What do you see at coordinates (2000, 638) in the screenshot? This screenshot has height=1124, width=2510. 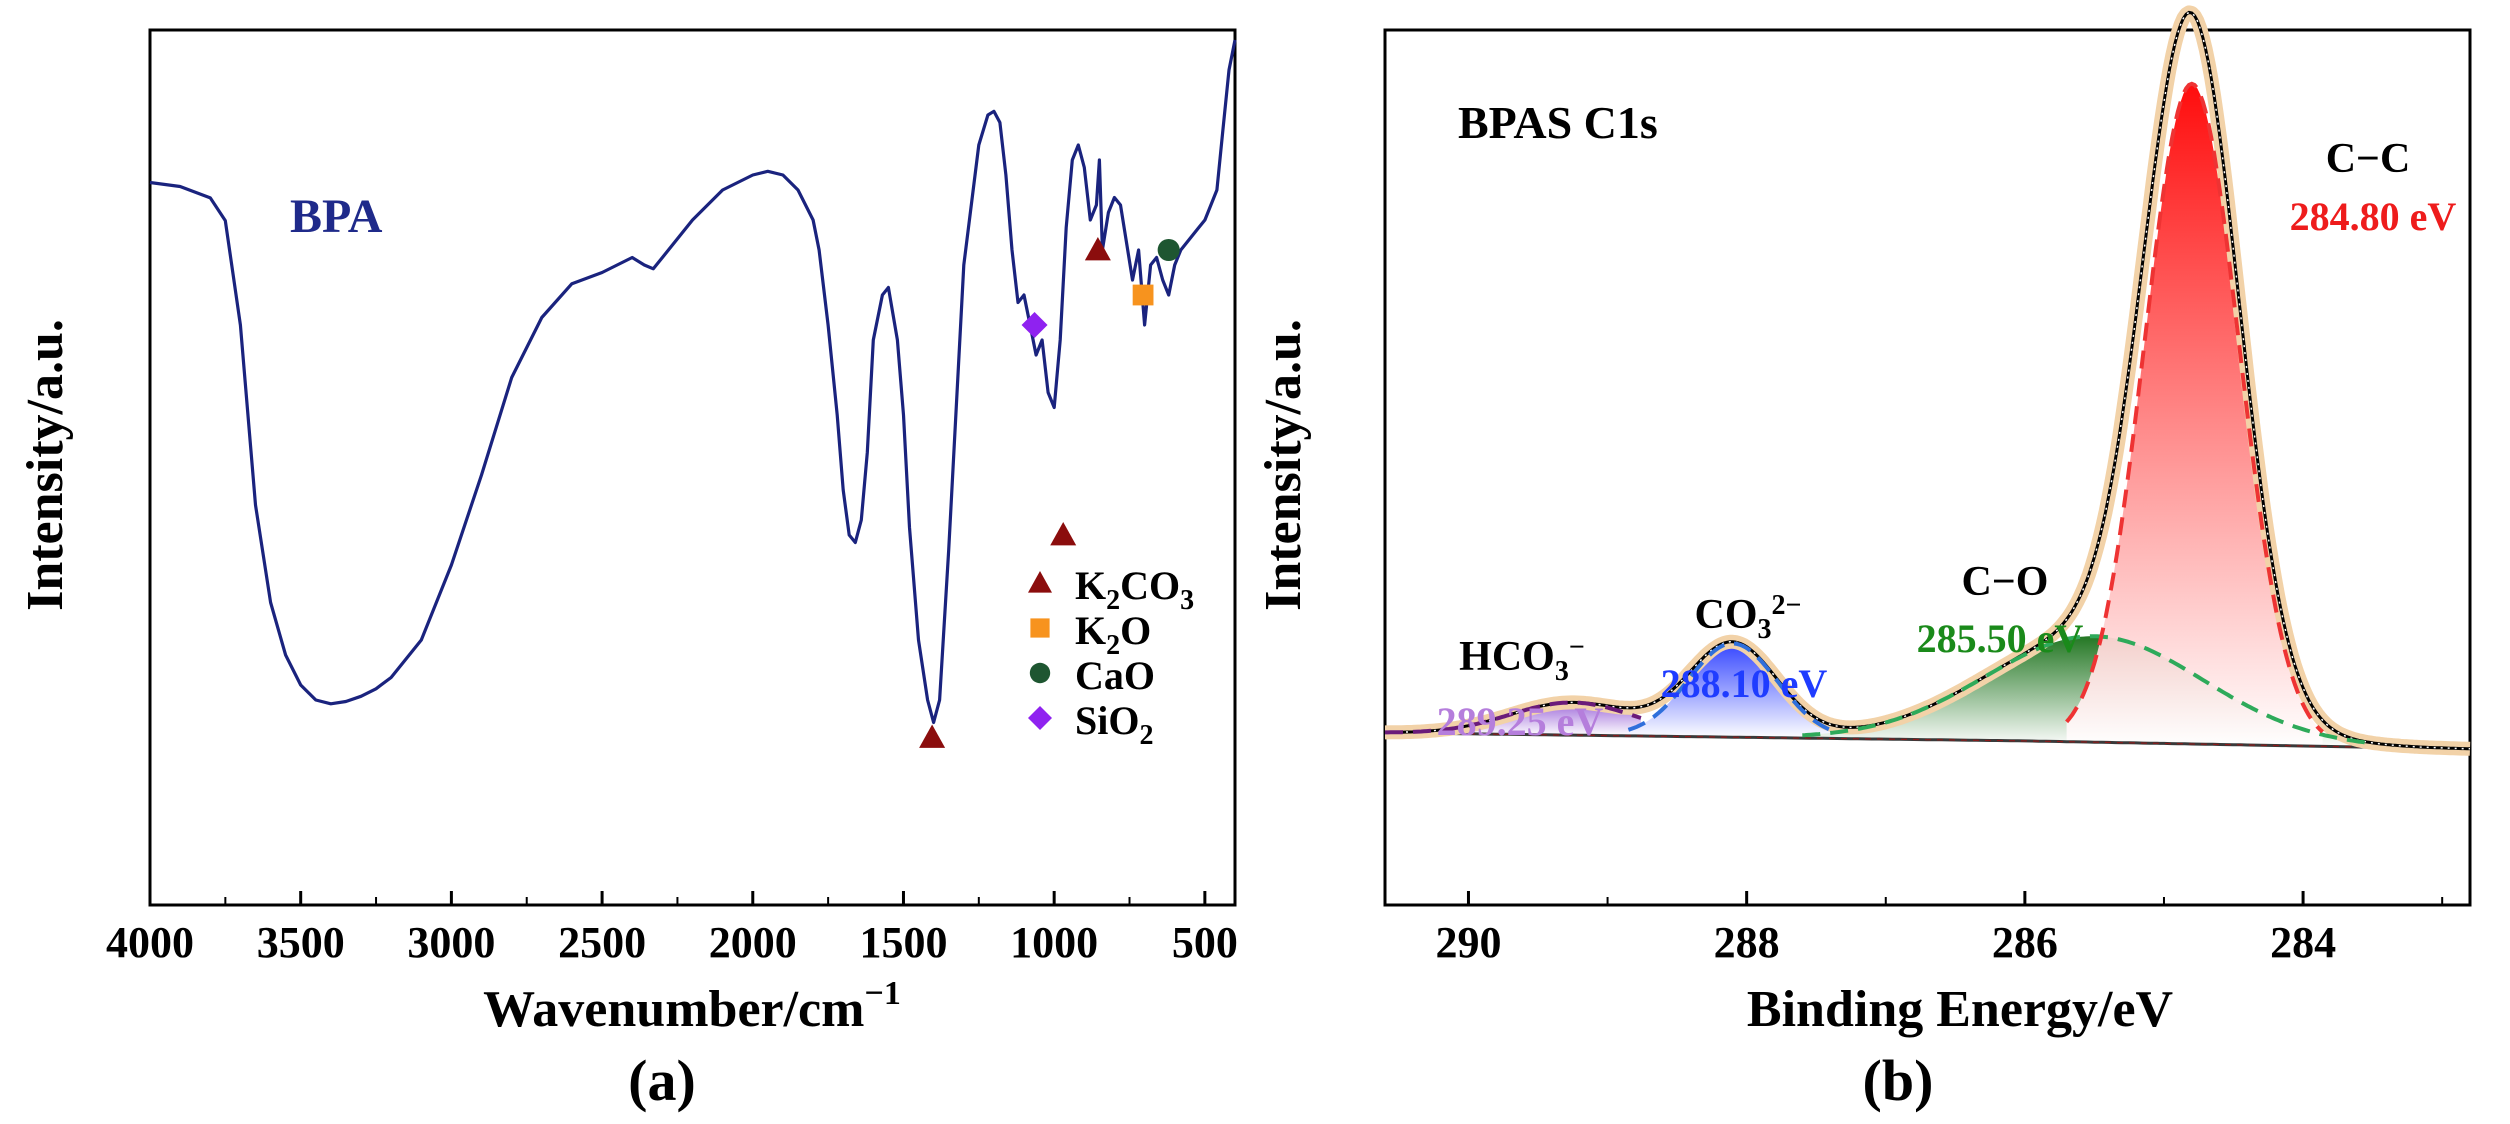 I see `peak-value-label: 285.50 eV` at bounding box center [2000, 638].